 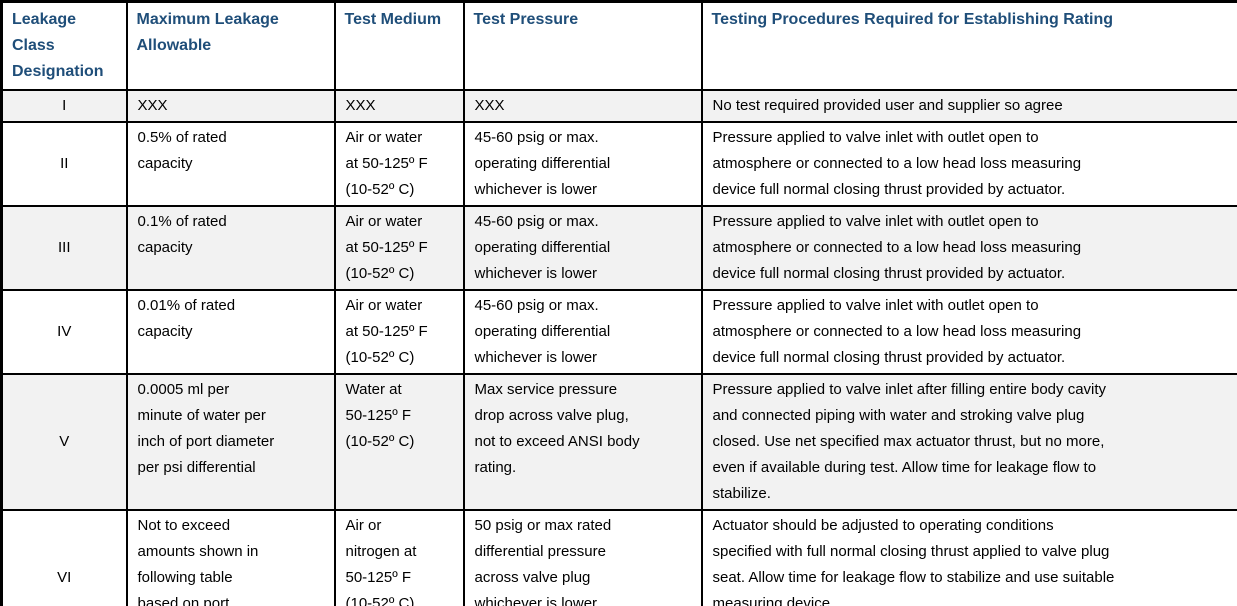 I want to click on cell-test-pressure: XXX, so click(x=582, y=106).